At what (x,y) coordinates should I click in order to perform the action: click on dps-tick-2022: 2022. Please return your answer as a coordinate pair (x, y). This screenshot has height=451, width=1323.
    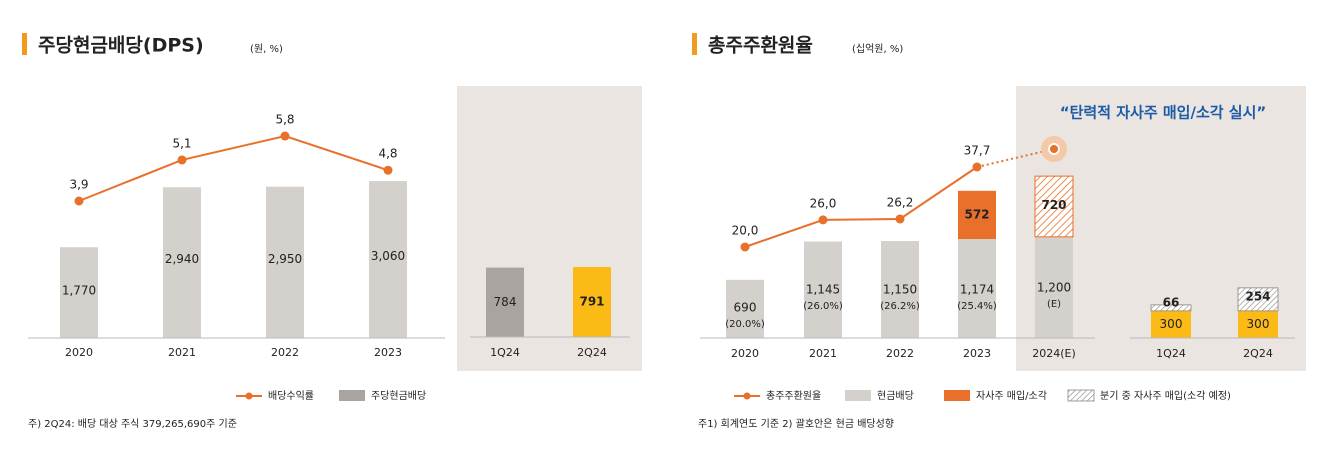
    Looking at the image, I should click on (285, 352).